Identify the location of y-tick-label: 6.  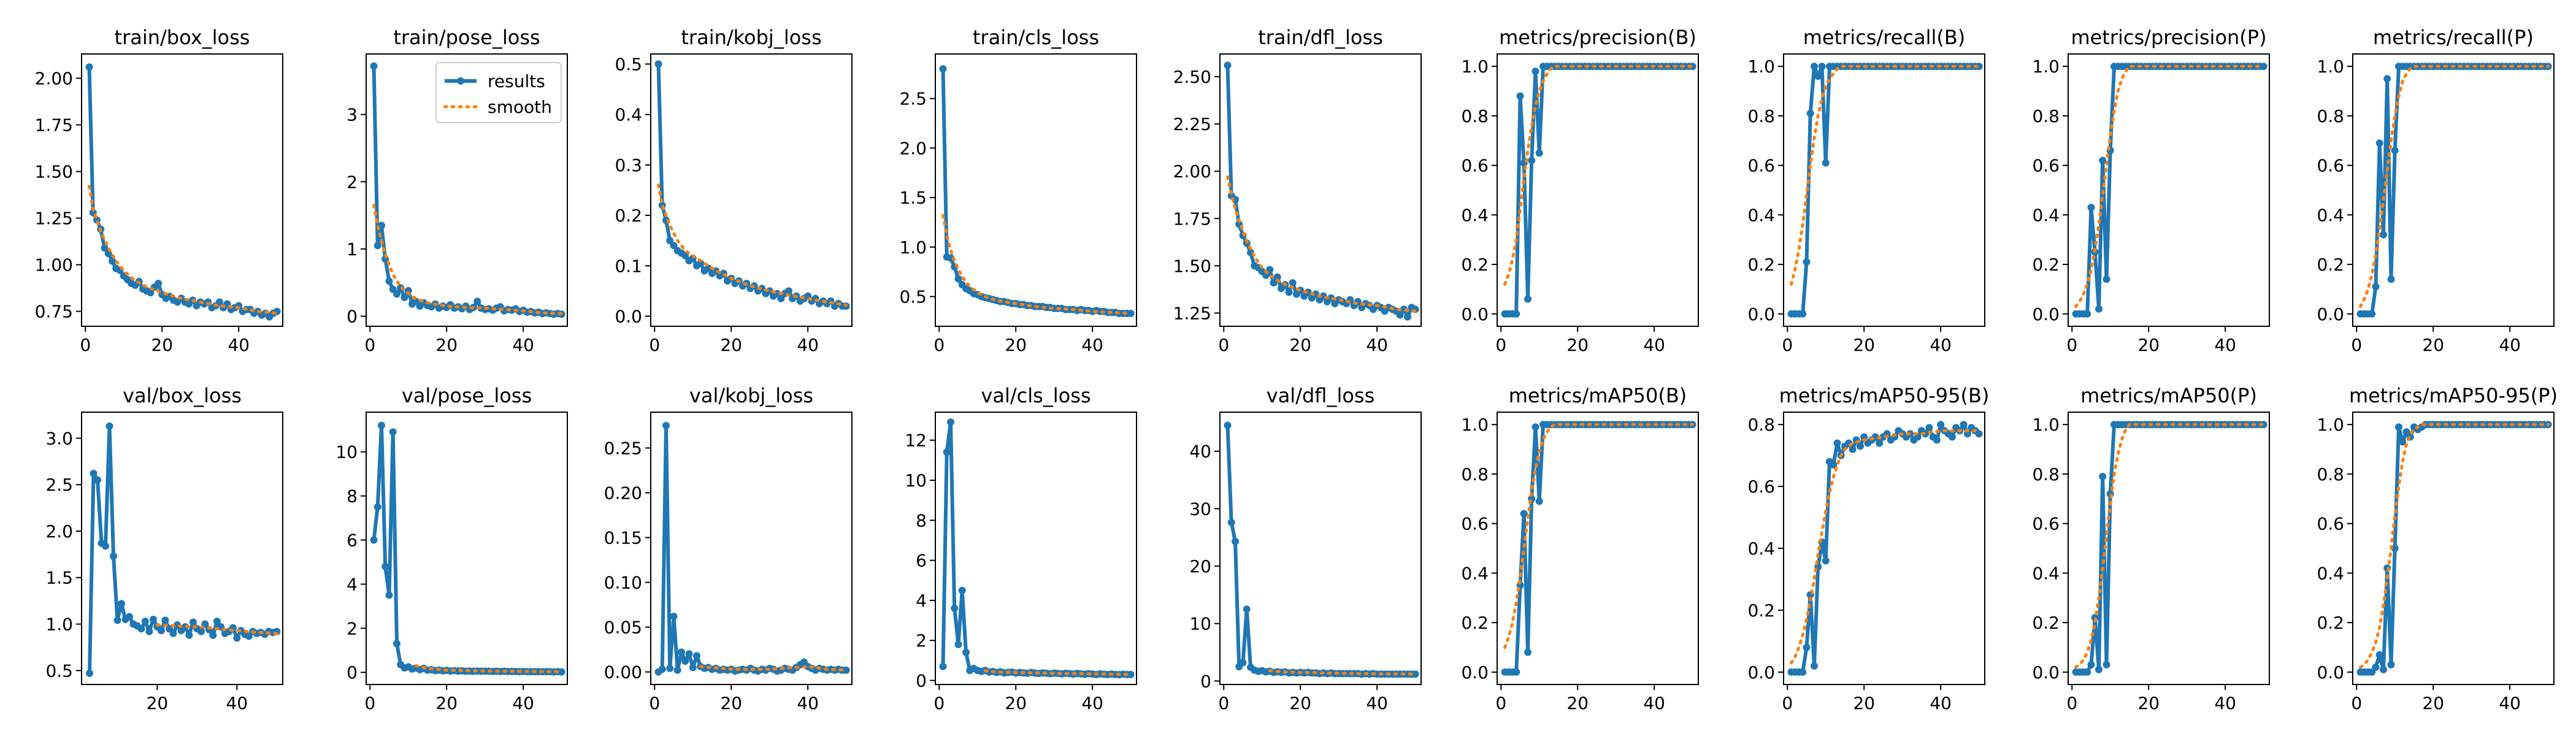
(352, 541).